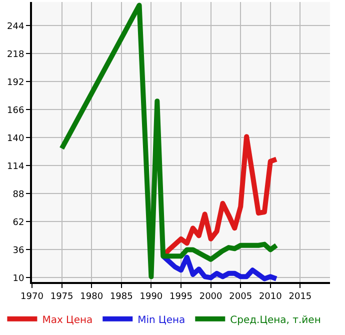  What do you see at coordinates (15, 111) in the screenshot?
I see `y-tick-label: 166` at bounding box center [15, 111].